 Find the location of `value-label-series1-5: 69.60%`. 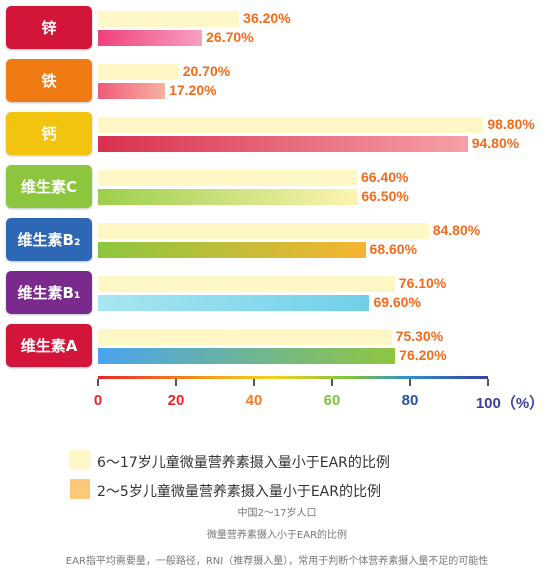

value-label-series1-5: 69.60% is located at coordinates (397, 302).